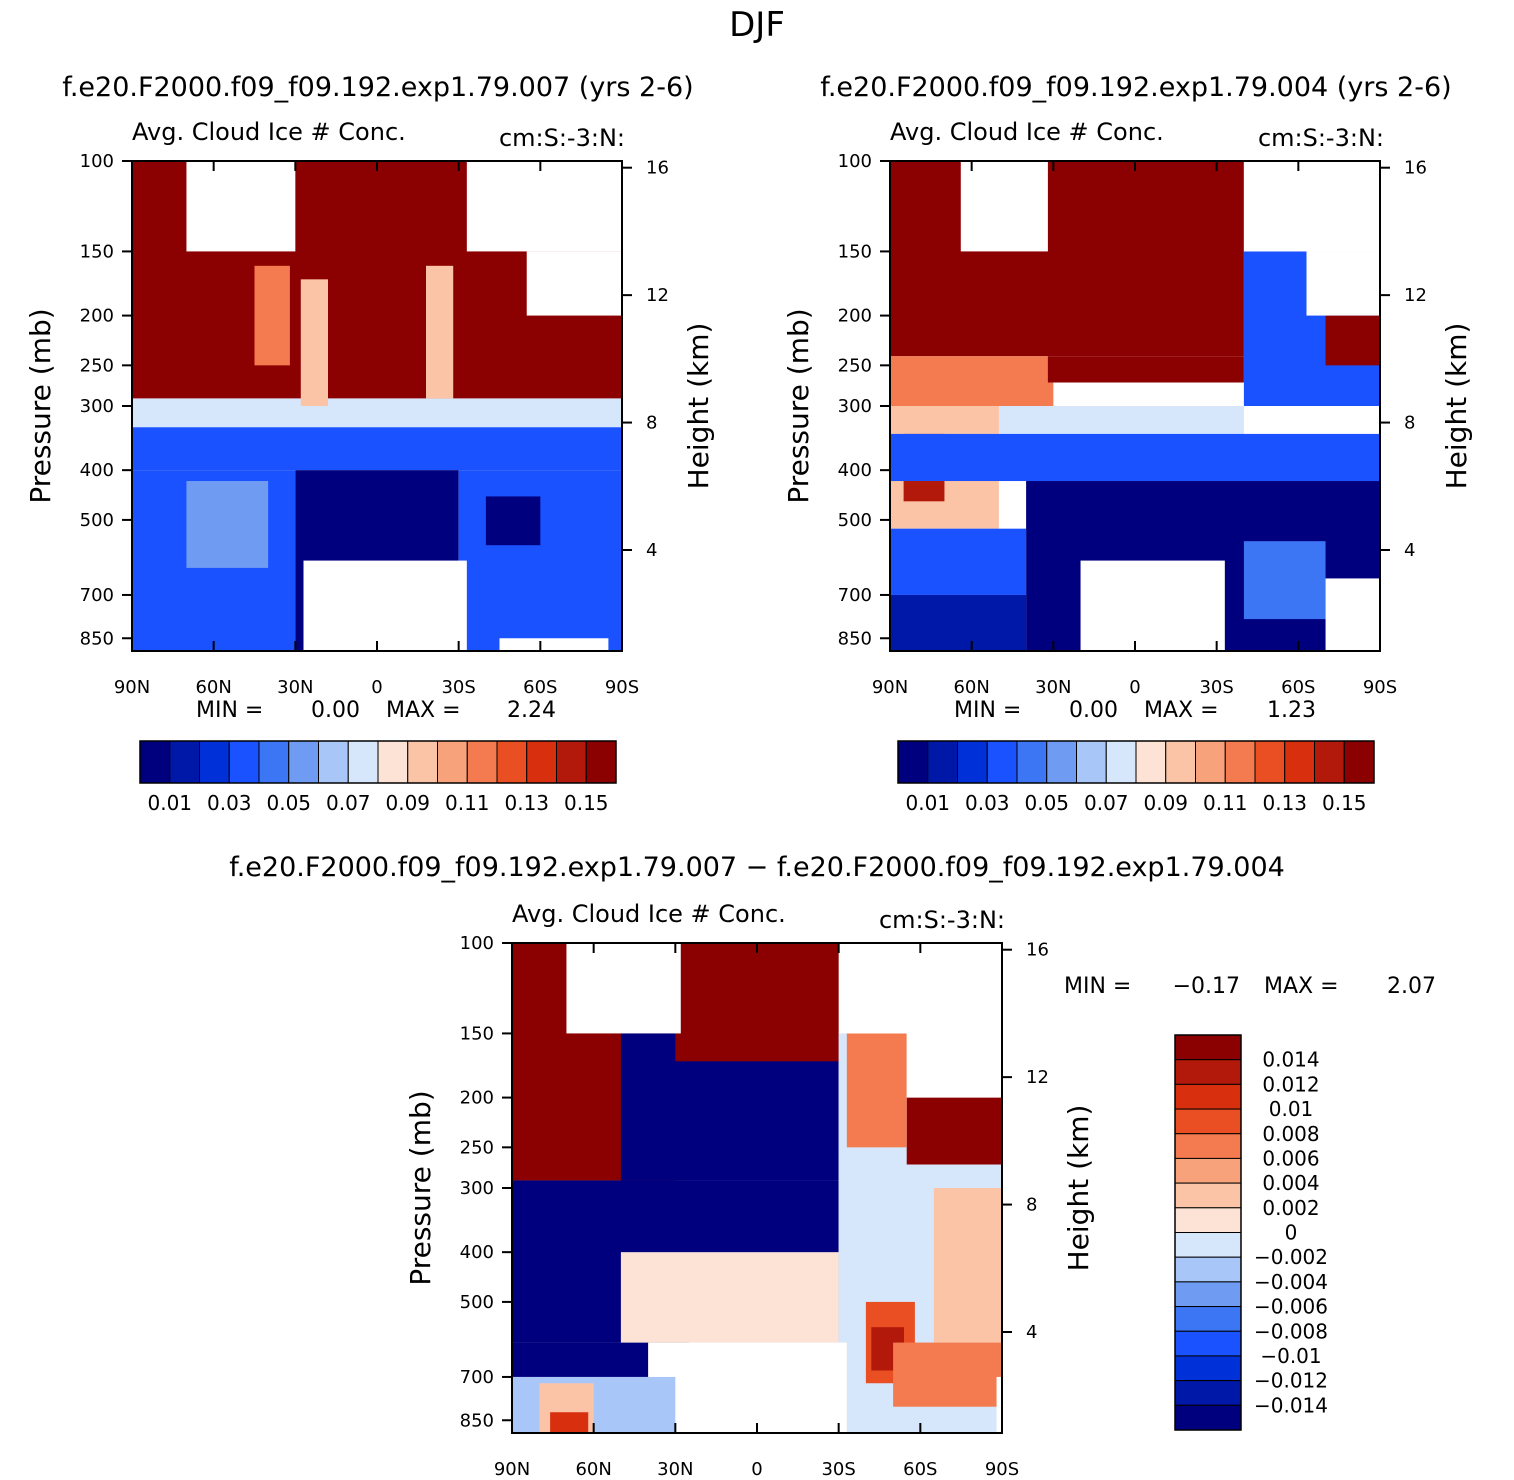  Describe the element at coordinates (927, 803) in the screenshot. I see `colorbar-label: 0.01` at that location.